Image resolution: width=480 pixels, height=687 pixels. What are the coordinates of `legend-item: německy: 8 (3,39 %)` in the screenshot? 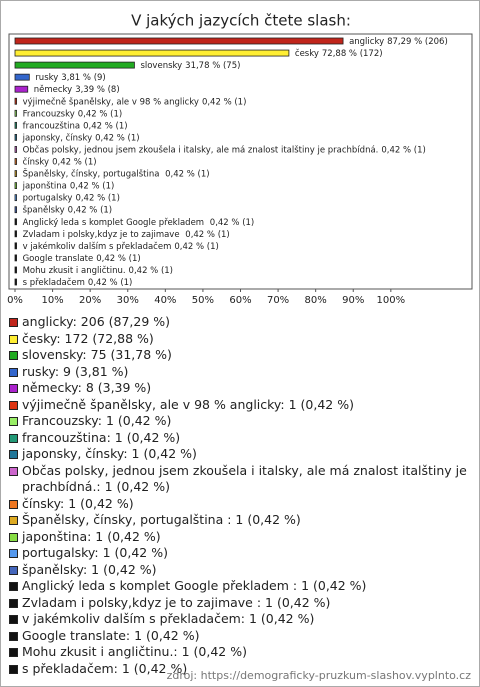 It's located at (240, 388).